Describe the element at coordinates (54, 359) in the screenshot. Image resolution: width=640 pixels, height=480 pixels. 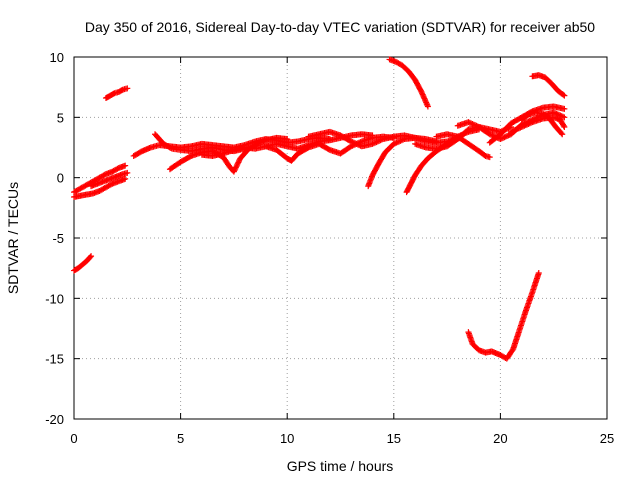
I see `y-tick-label: -15` at that location.